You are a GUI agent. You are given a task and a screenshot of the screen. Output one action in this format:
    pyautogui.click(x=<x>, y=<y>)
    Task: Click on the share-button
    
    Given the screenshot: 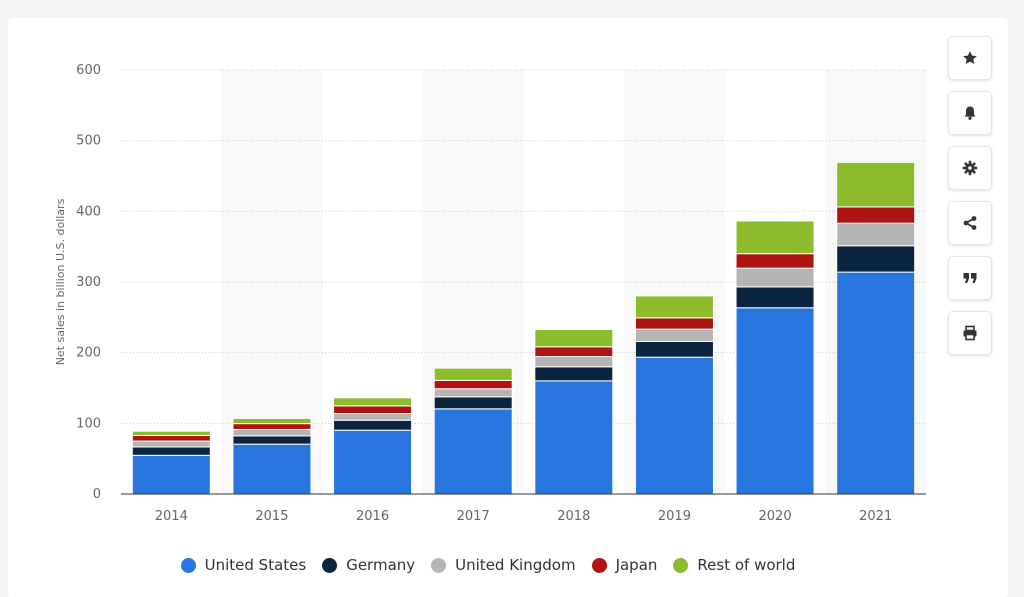 What is the action you would take?
    pyautogui.click(x=970, y=223)
    